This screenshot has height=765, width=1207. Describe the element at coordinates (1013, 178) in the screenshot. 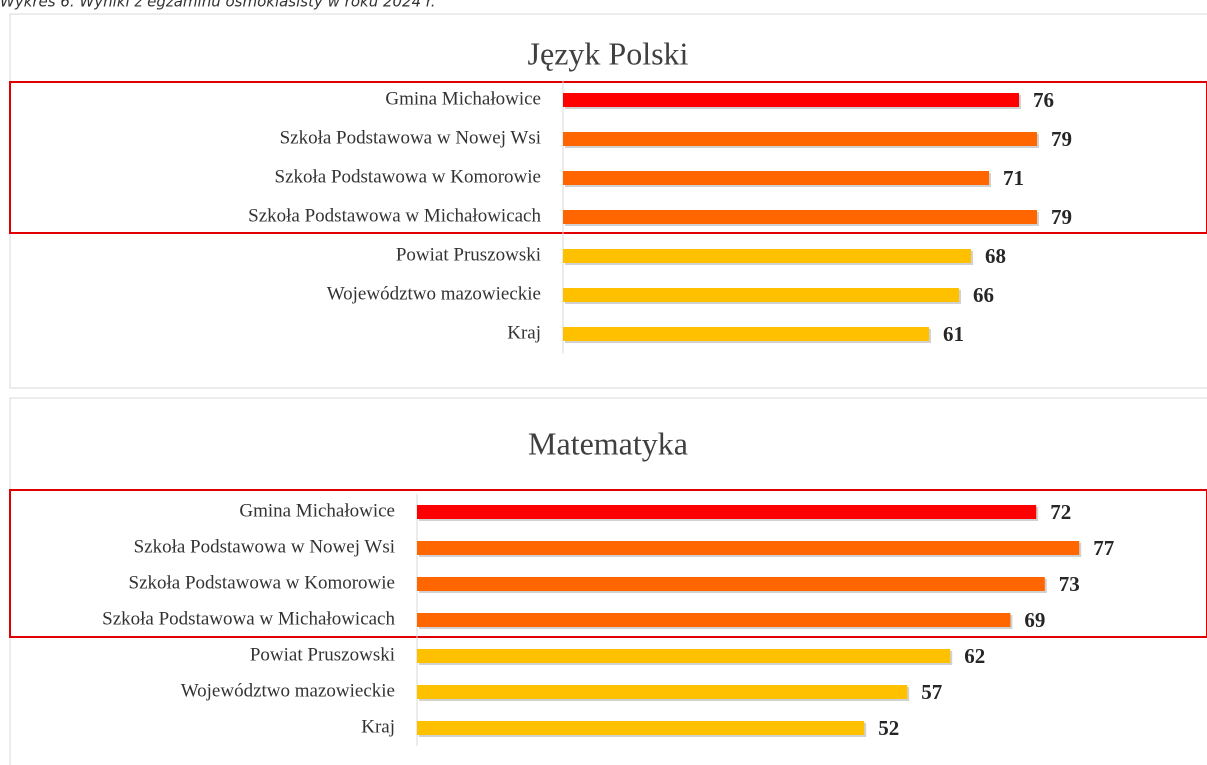

I see `value-label: 71` at that location.